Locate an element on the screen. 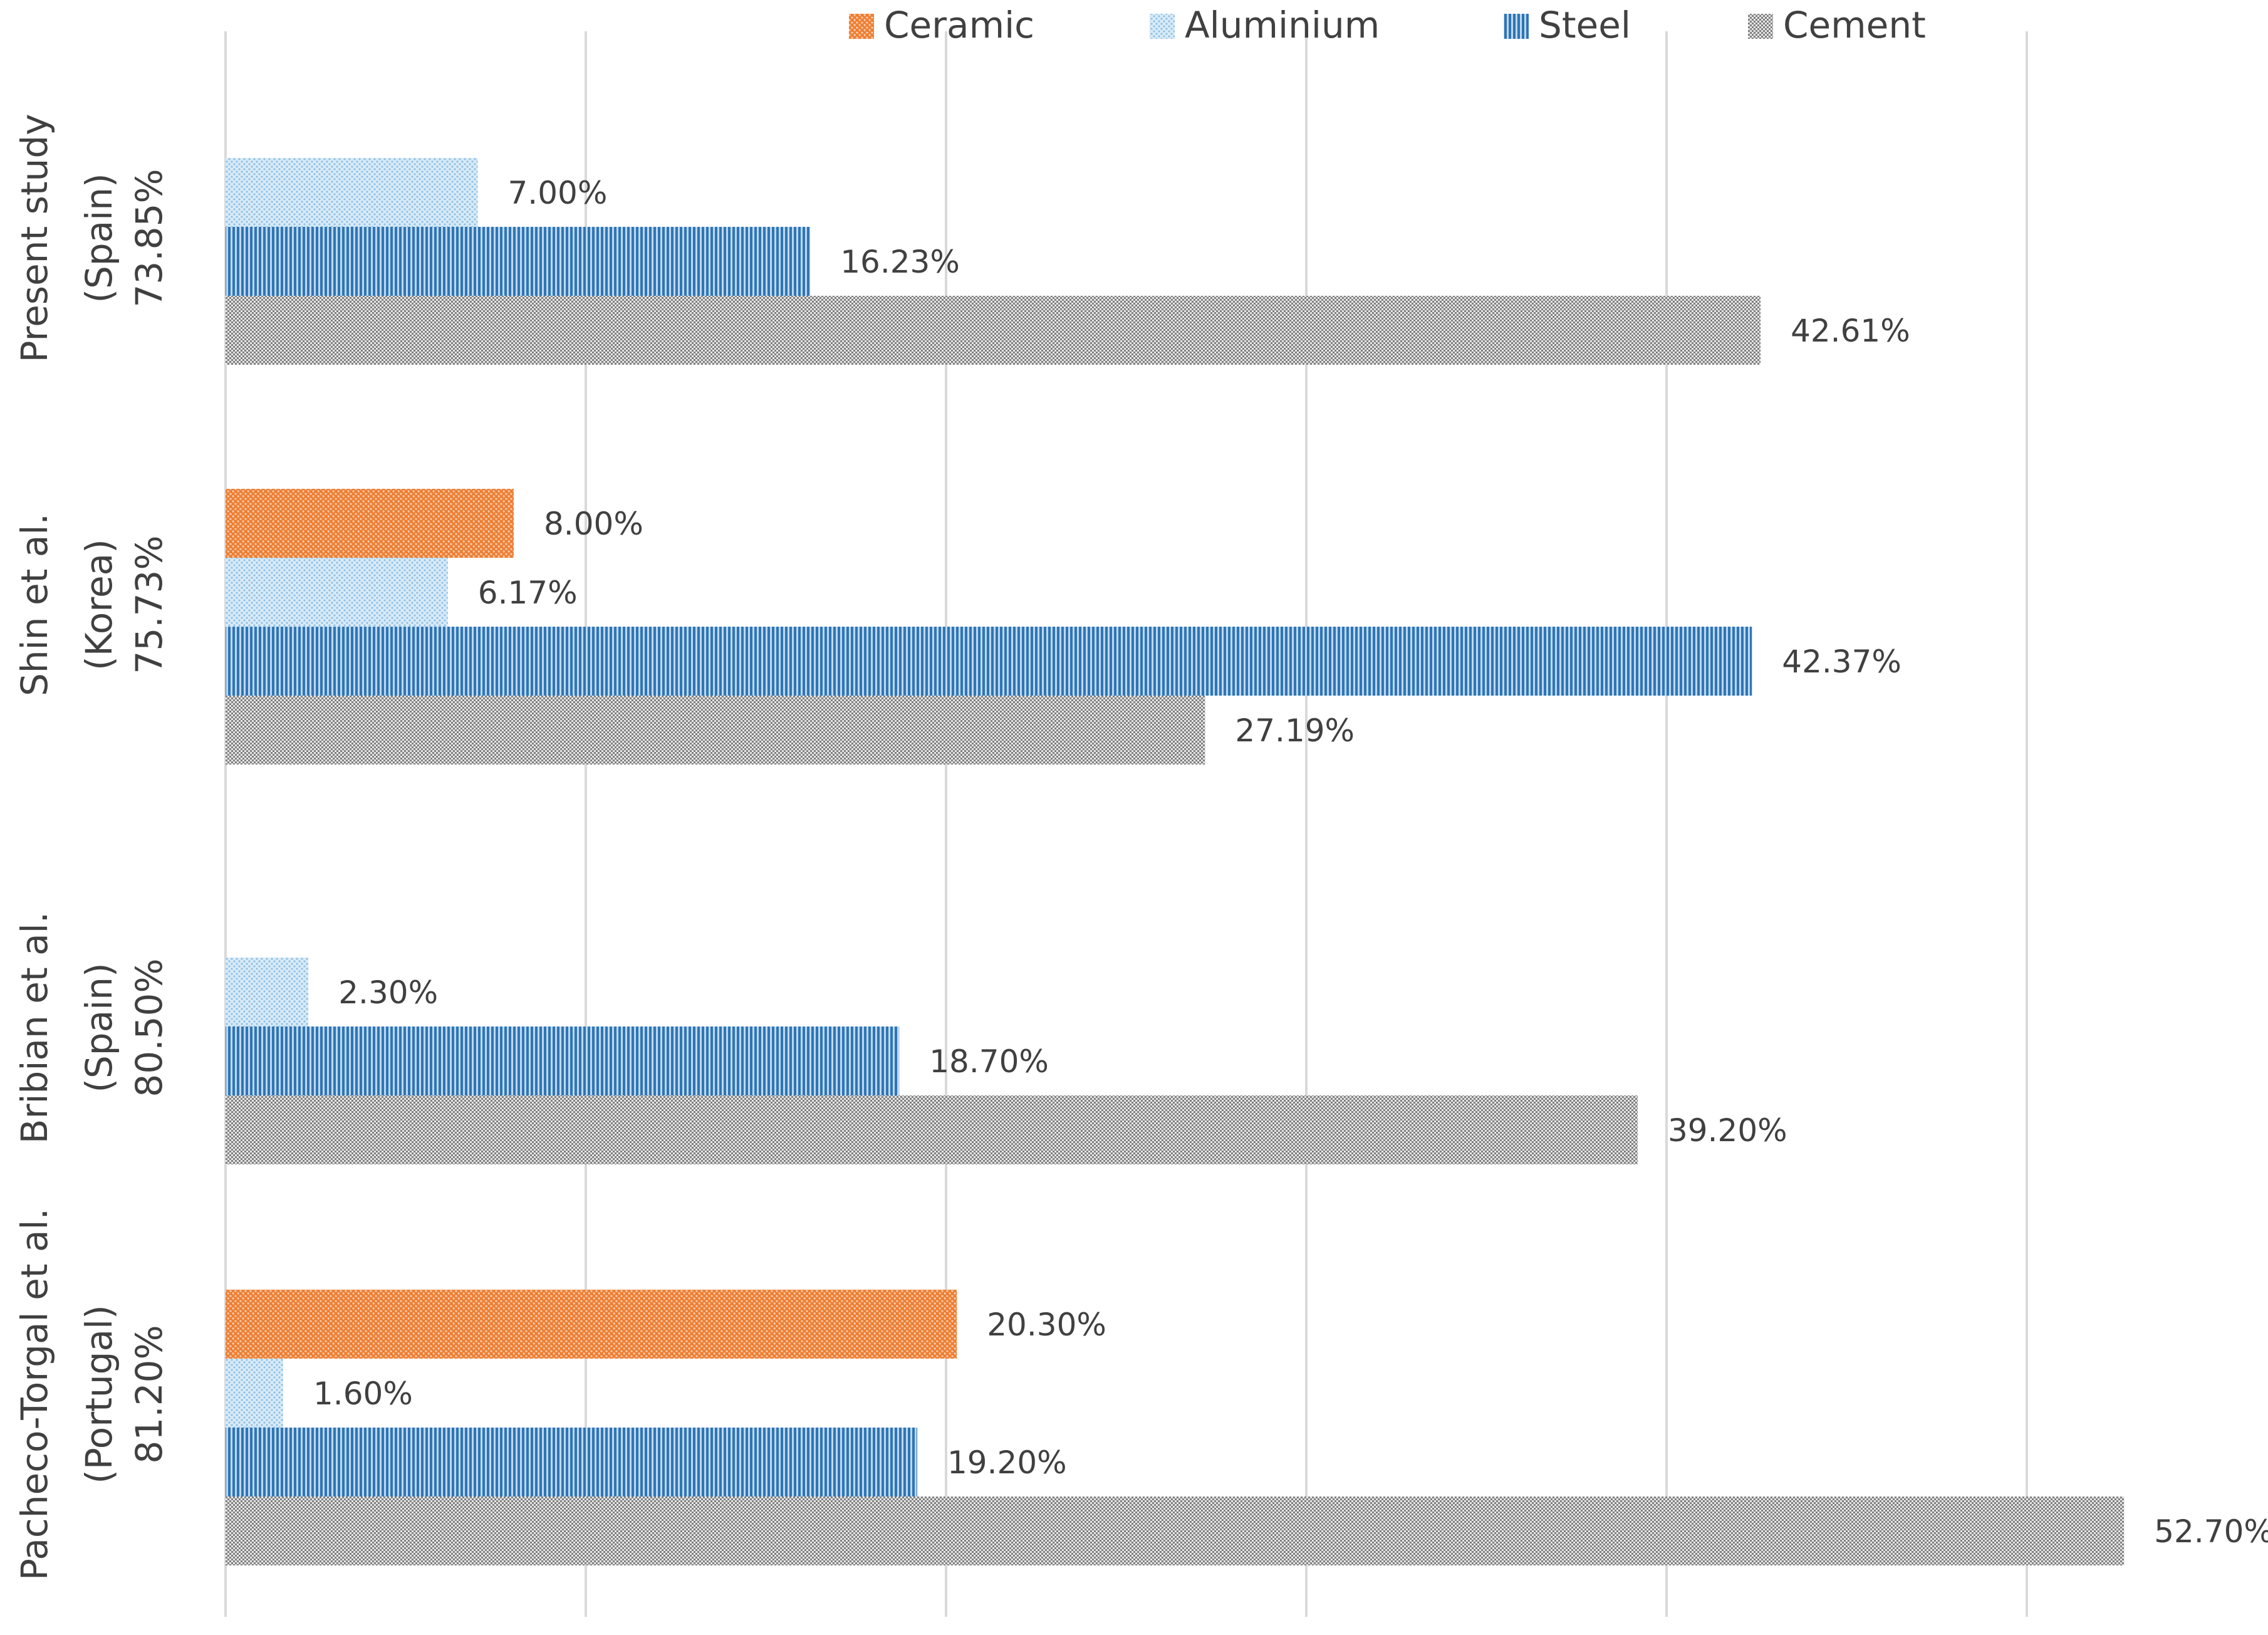 This screenshot has height=1635, width=2268. data-label-ceramic-1: 8.00% is located at coordinates (593, 524).